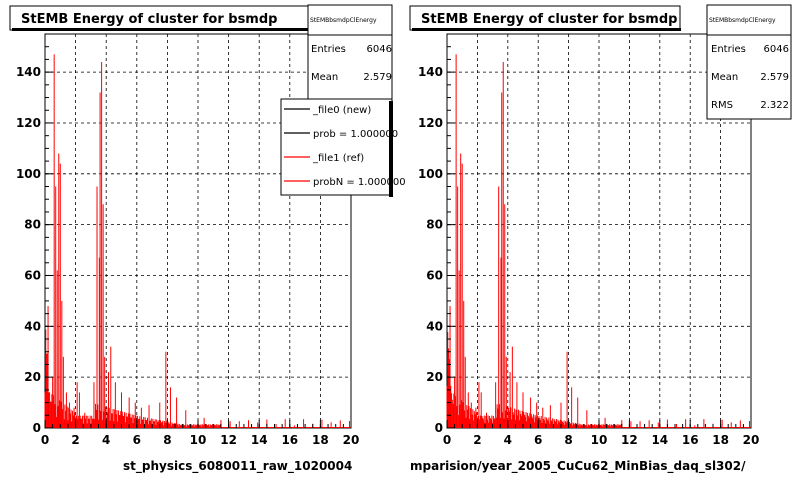  I want to click on right-x-tick-label: 2, so click(477, 440).